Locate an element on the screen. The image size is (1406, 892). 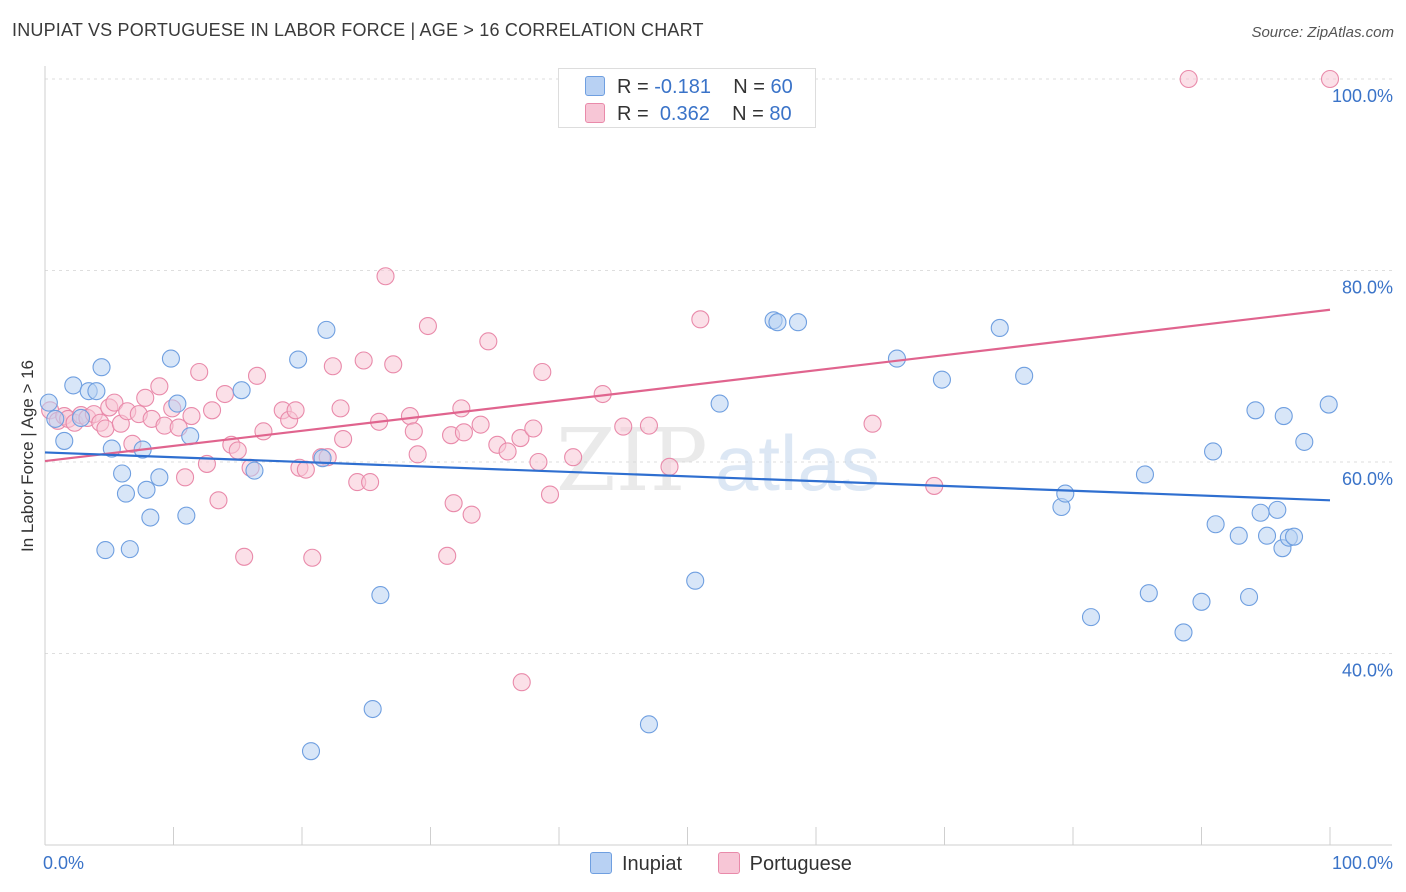
watermark-atlas: atlas is located at coordinates (797, 463).